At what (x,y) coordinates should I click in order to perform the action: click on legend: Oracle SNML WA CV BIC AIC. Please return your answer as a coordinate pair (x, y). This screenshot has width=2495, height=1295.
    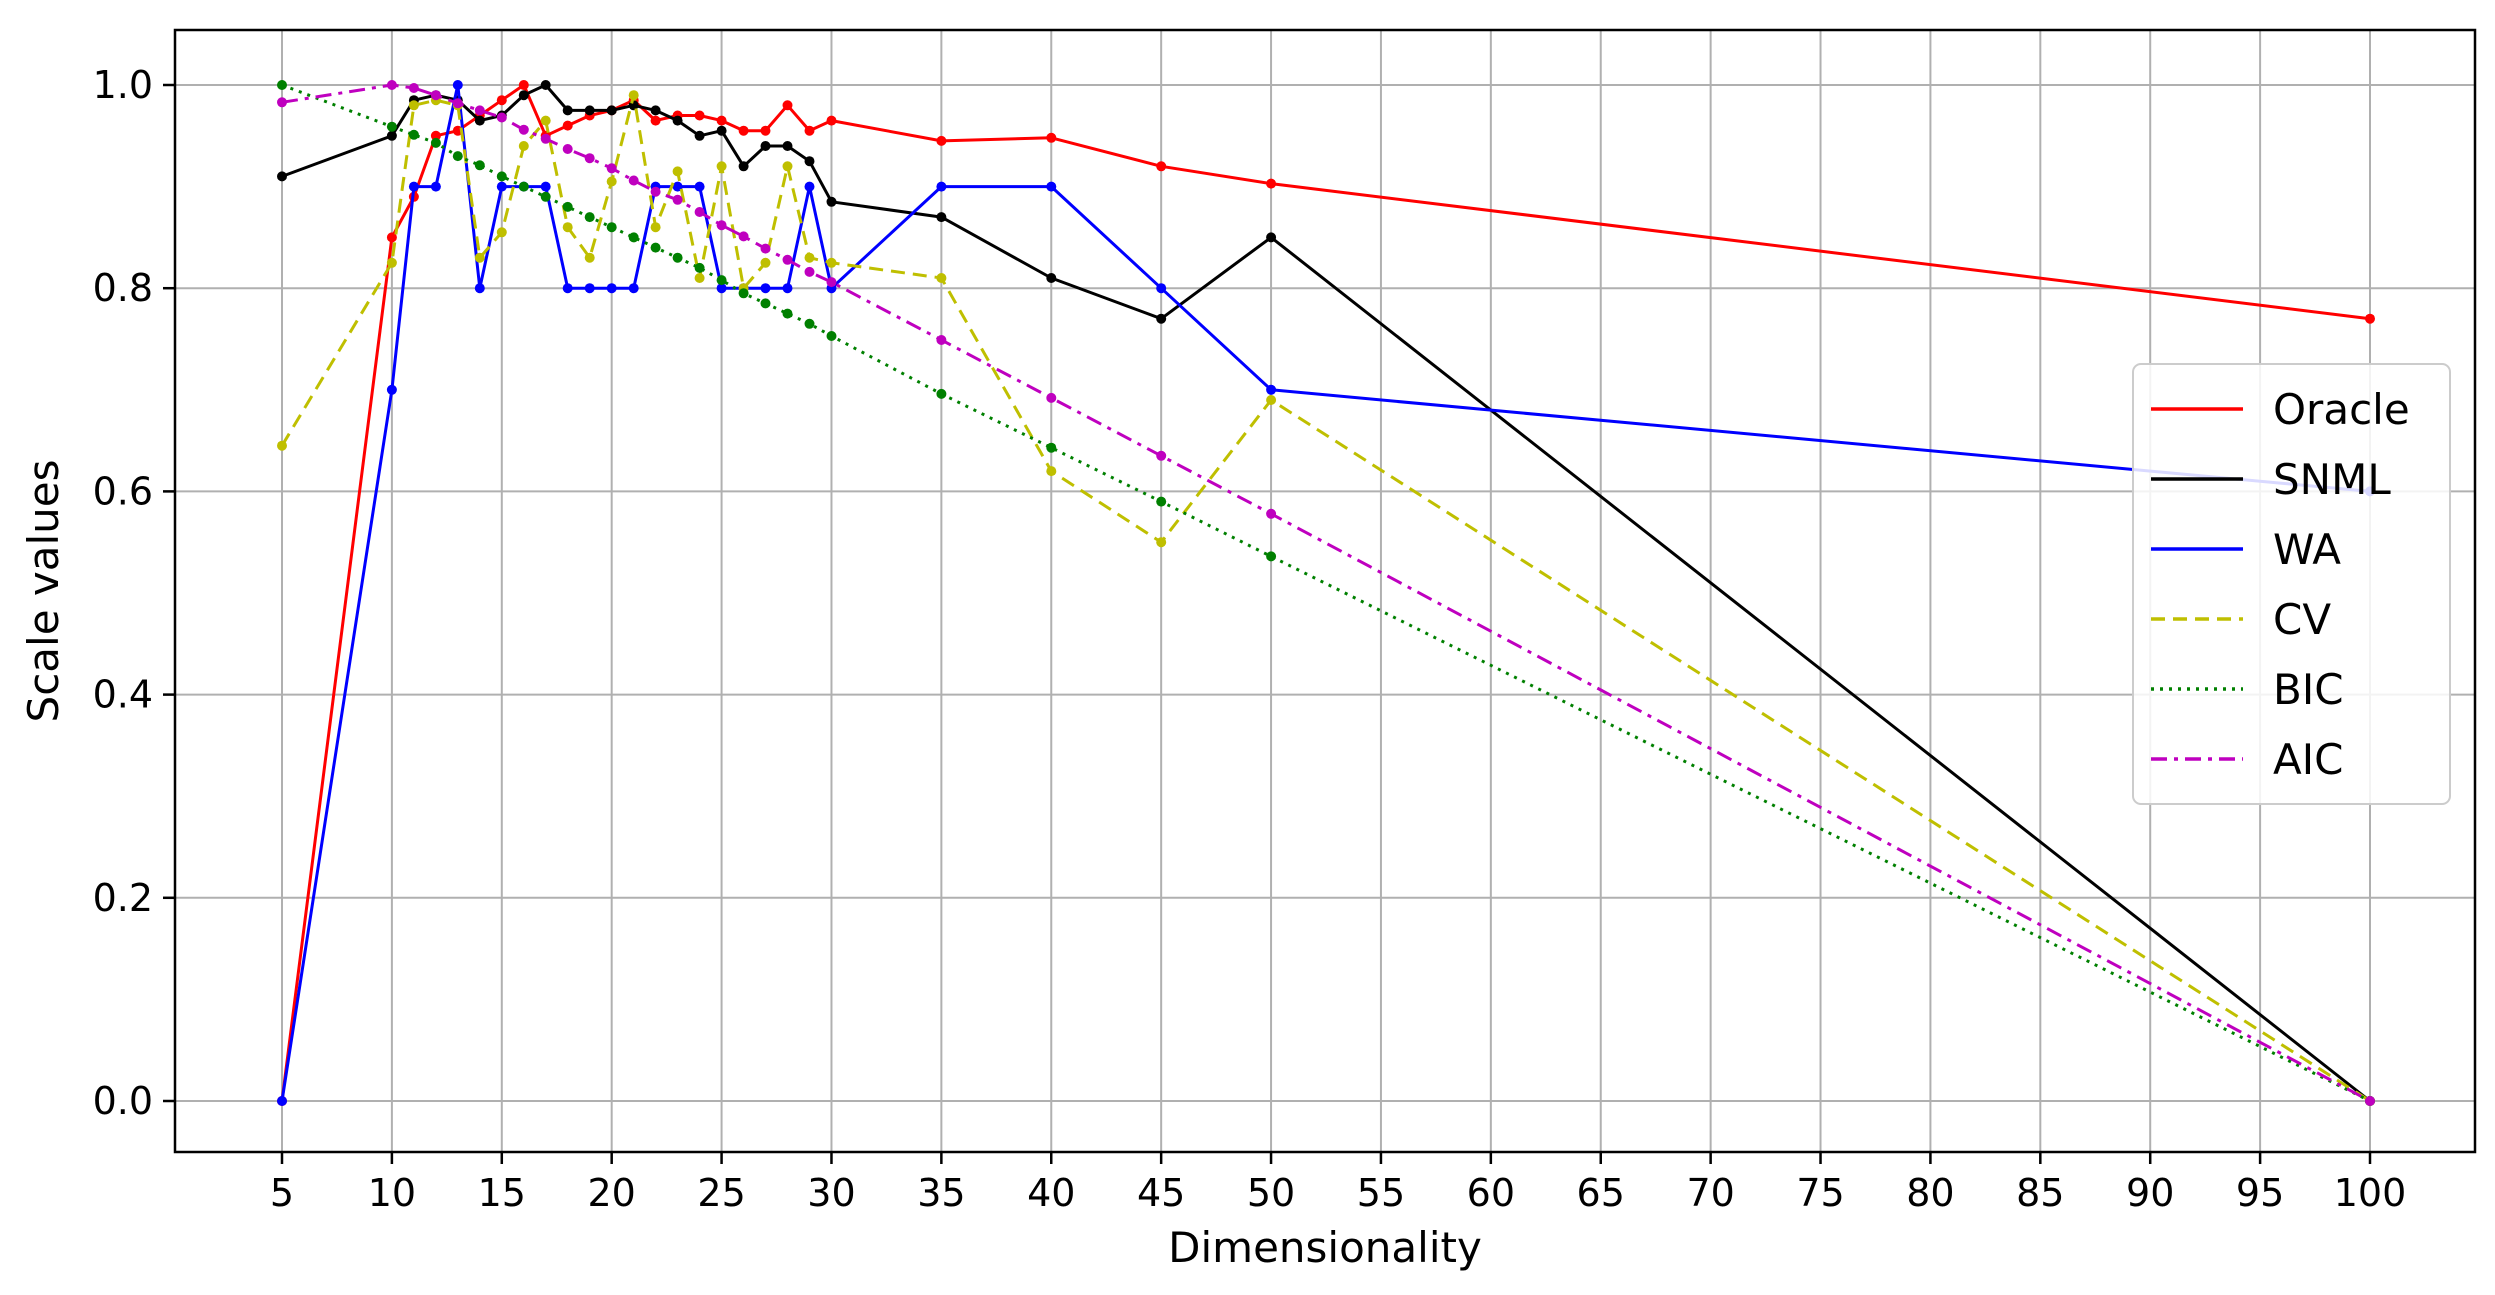
    Looking at the image, I should click on (2291, 584).